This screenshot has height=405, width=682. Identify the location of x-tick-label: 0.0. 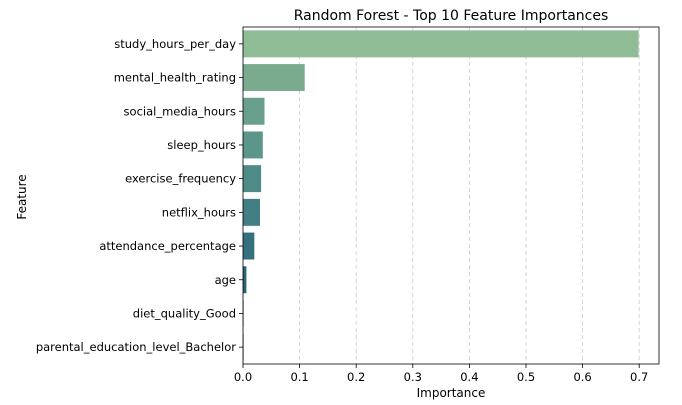
(243, 377).